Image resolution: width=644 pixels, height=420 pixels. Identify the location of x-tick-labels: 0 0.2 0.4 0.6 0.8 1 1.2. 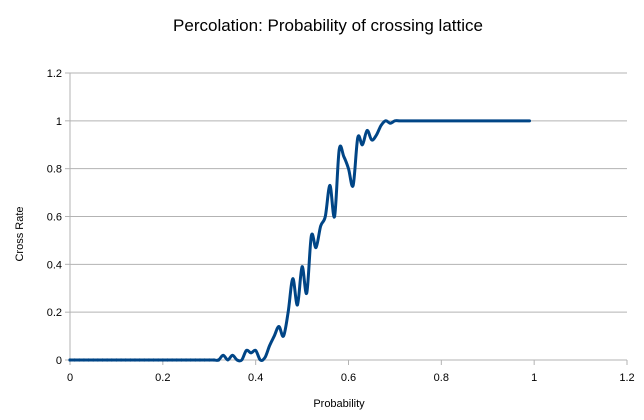
(351, 372).